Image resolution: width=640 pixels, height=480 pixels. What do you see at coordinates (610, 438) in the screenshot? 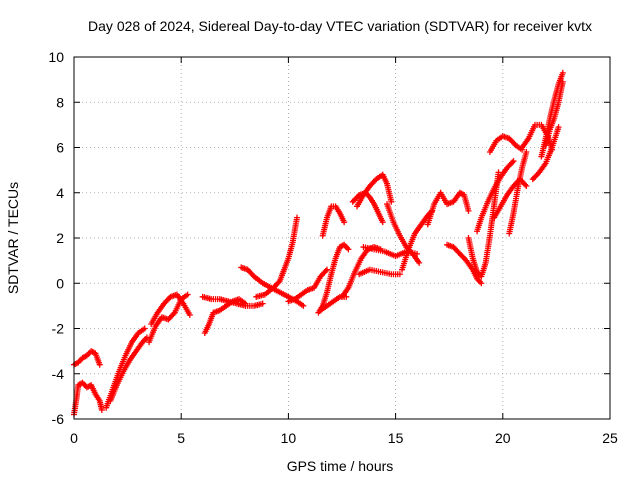
I see `x-tick-label: 25` at bounding box center [610, 438].